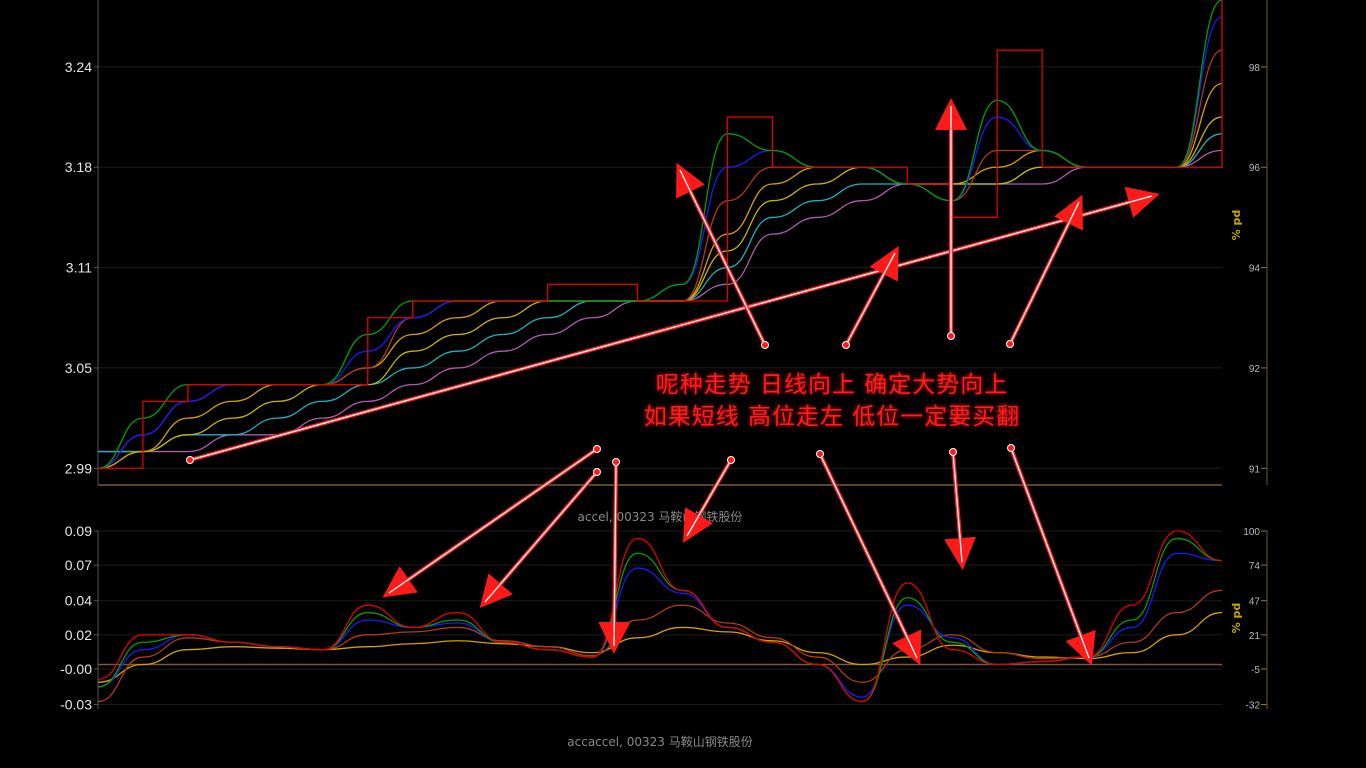  Describe the element at coordinates (76, 705) in the screenshot. I see `accel-left-tick-label: -0.03` at that location.